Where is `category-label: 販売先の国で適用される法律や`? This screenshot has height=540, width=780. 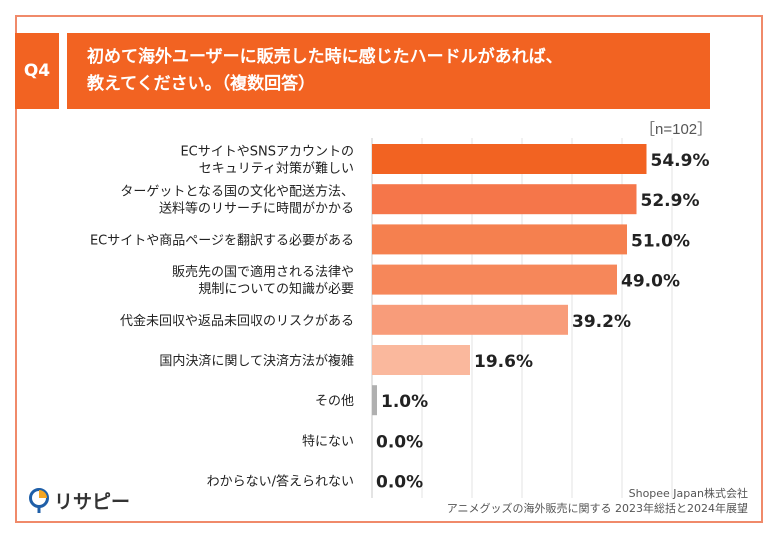 category-label: 販売先の国で適用される法律や is located at coordinates (263, 272).